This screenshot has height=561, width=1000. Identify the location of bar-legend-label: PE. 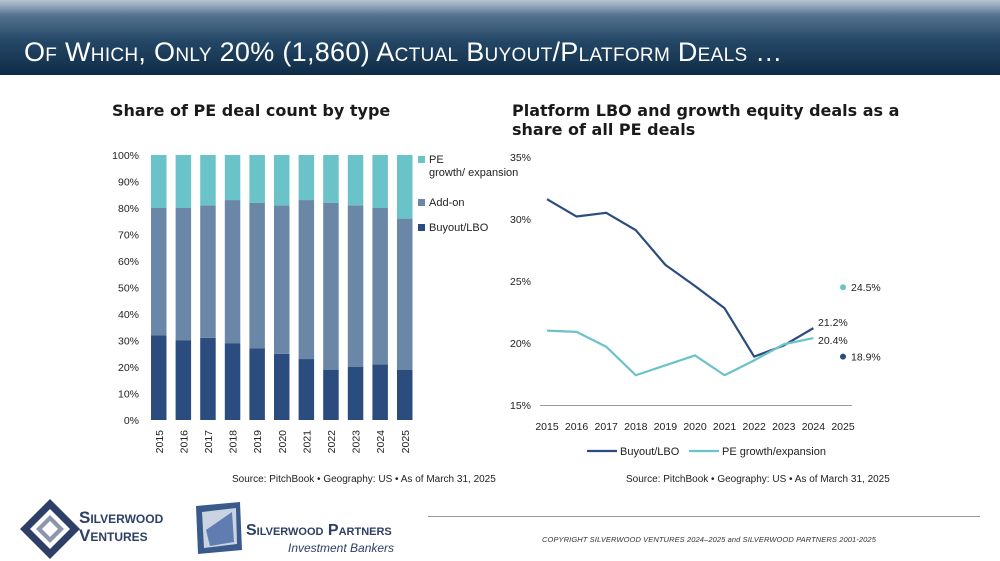
(436, 160).